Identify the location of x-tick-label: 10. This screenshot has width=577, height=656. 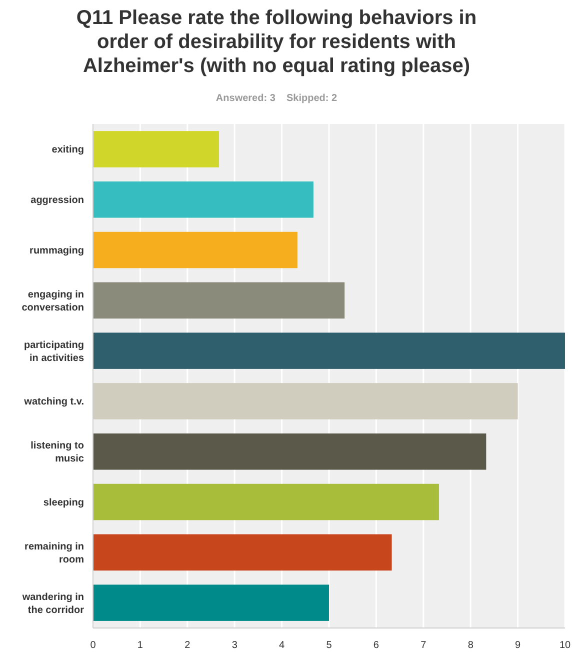
(565, 645).